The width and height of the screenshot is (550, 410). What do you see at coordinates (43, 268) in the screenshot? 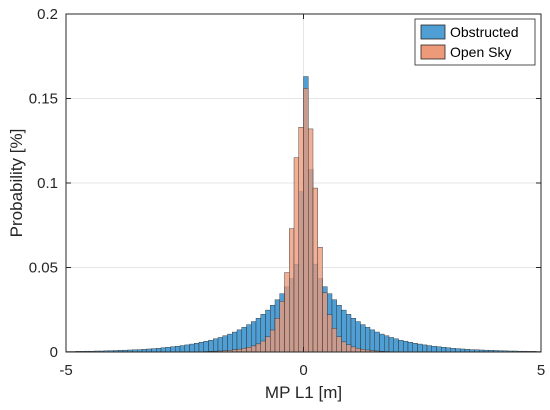
I see `y-tick-label: 0.05` at bounding box center [43, 268].